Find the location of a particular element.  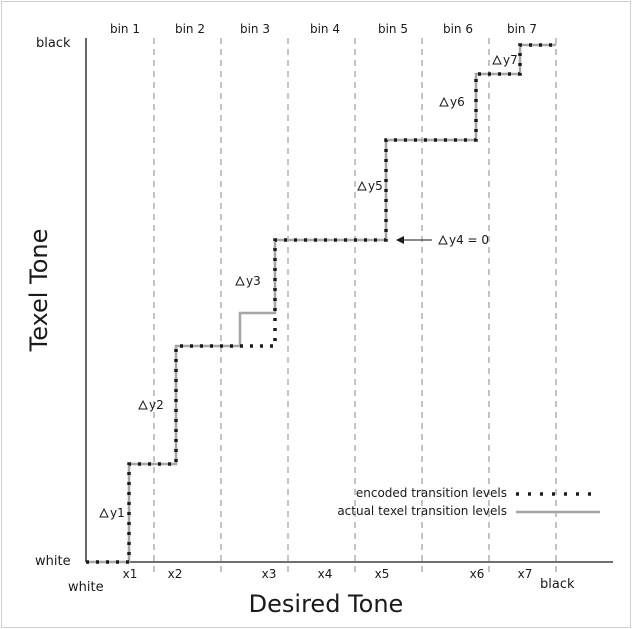

delta-label: y6 is located at coordinates (457, 102).